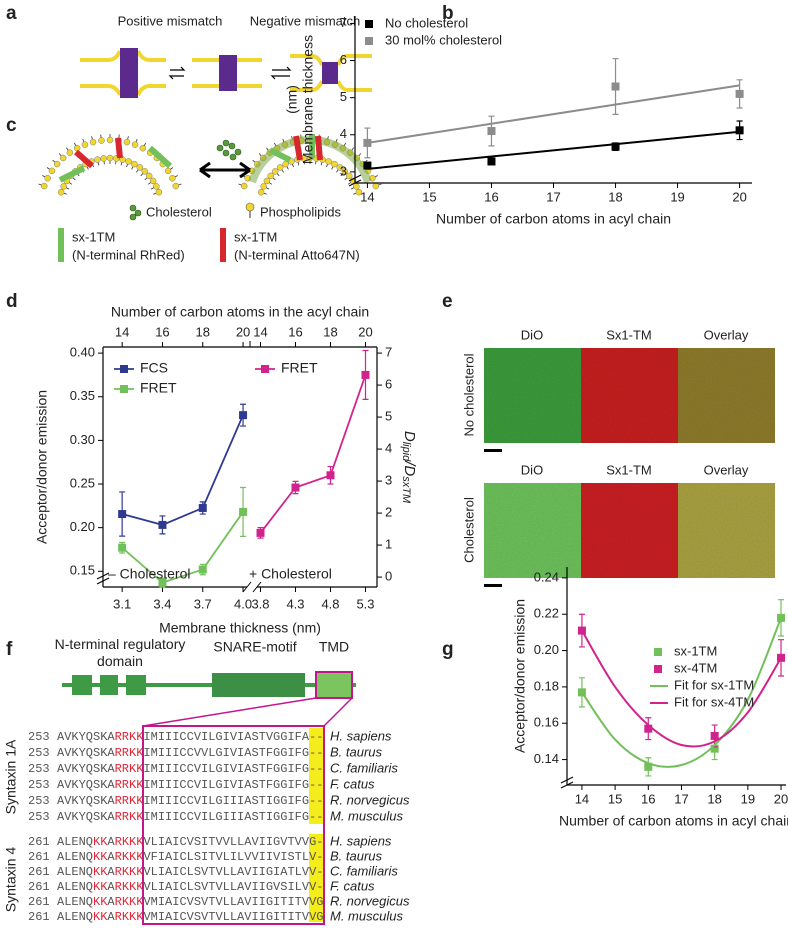  I want to click on curved-membranes, so click(210, 165).